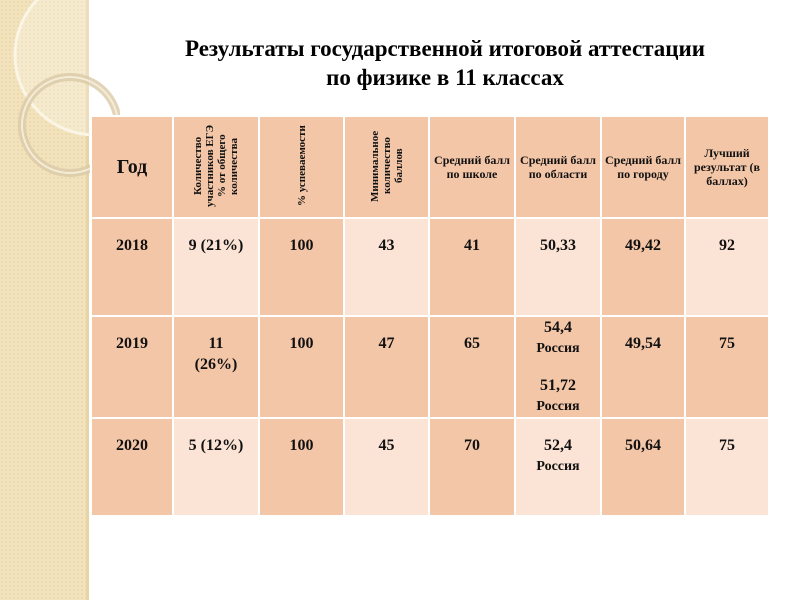 This screenshot has width=800, height=600. Describe the element at coordinates (558, 367) in the screenshot. I see `cell-region: 54,4 Россия 51,72 Россия` at that location.